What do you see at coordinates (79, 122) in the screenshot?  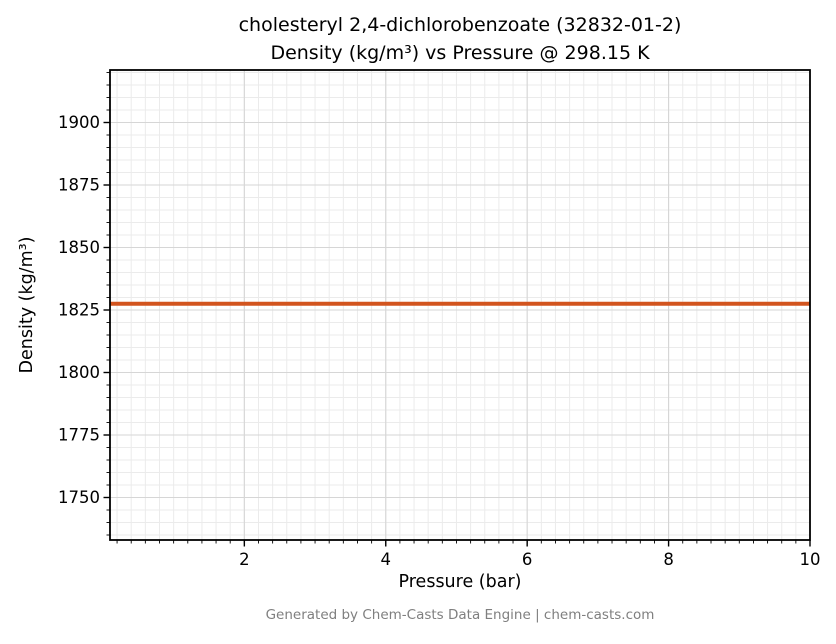 I see `y-tick-label: 1900` at bounding box center [79, 122].